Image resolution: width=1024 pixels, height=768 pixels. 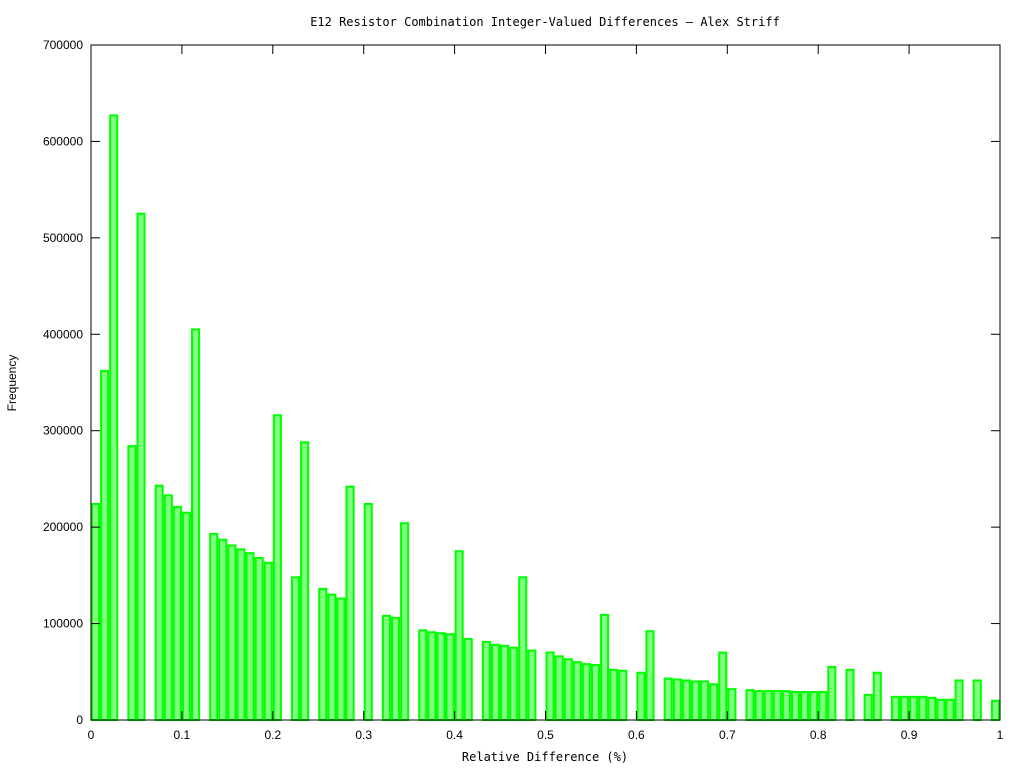 I want to click on y-tick-label: 700000, so click(x=63, y=45).